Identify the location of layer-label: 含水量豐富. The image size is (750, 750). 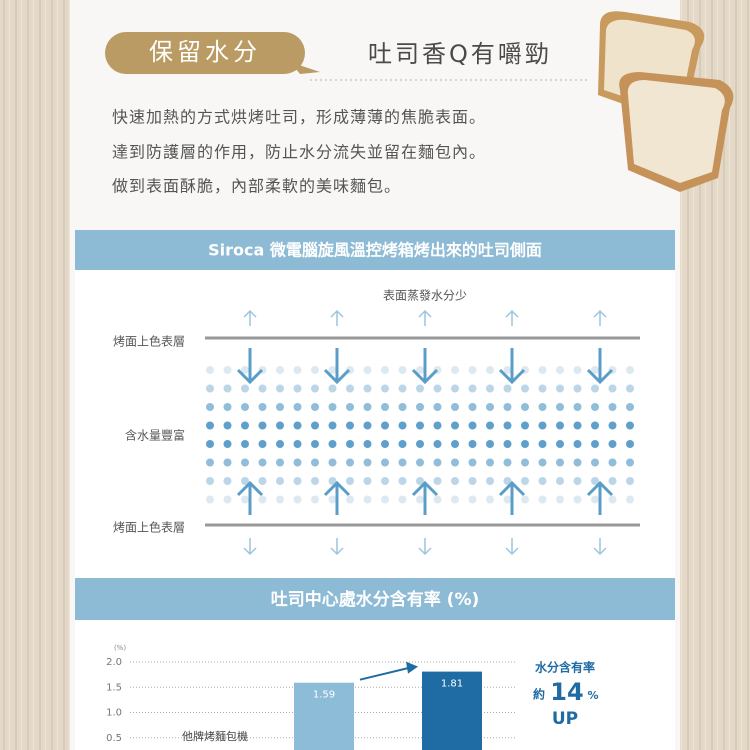
(155, 435).